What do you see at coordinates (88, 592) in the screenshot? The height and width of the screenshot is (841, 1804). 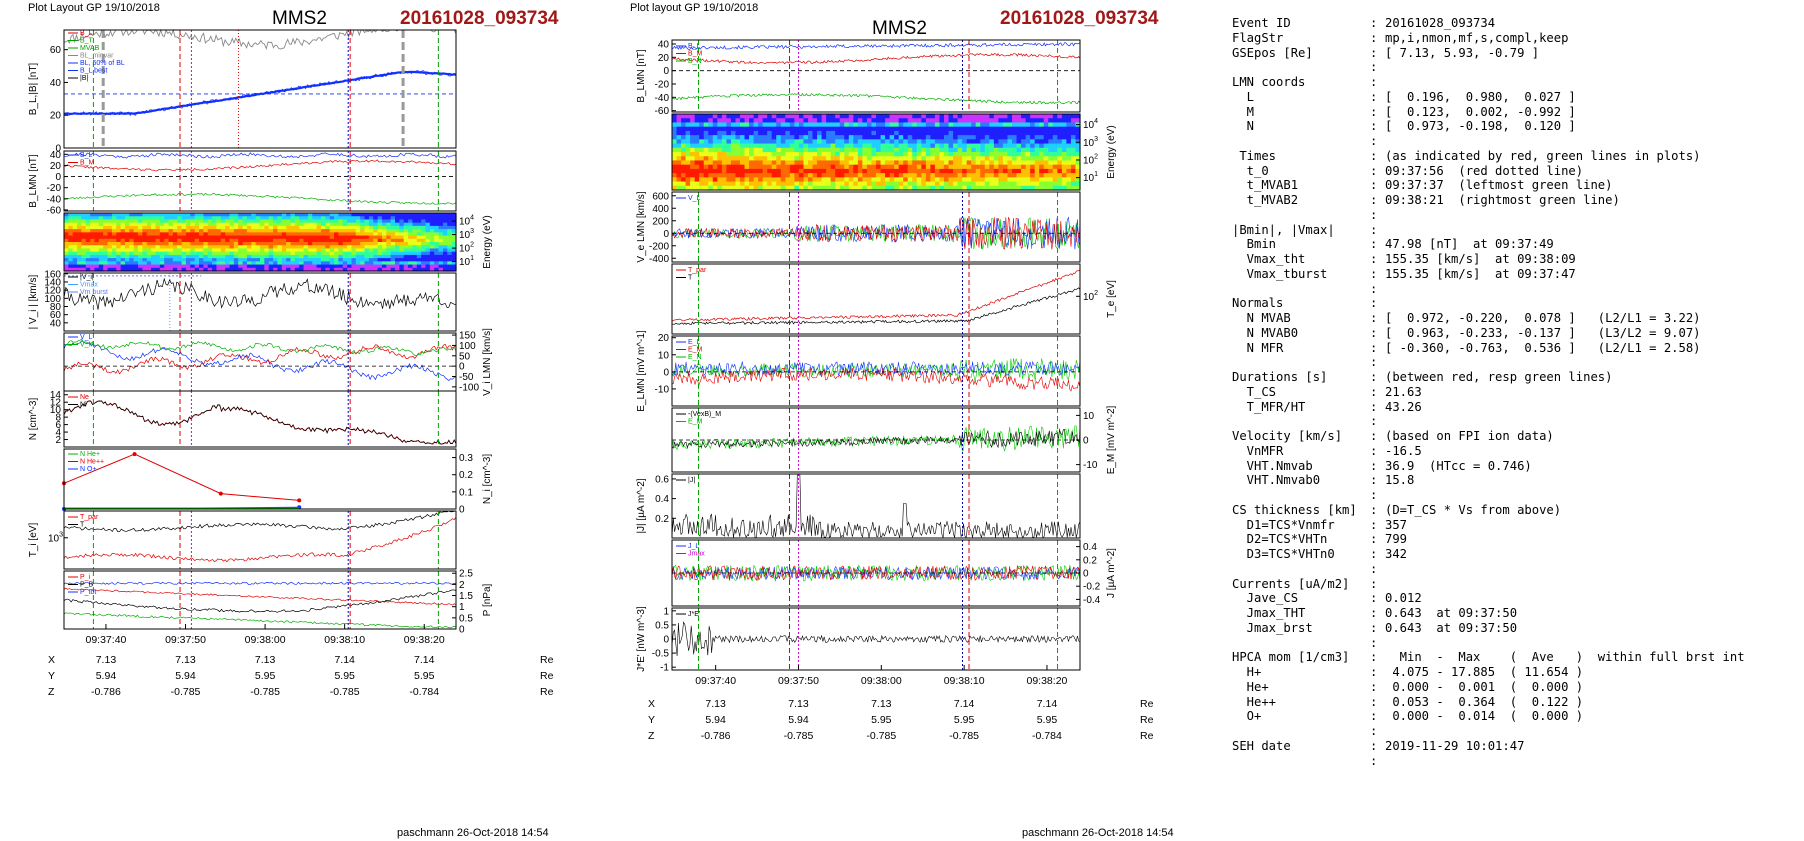 I see `legend-entry: P_tot` at bounding box center [88, 592].